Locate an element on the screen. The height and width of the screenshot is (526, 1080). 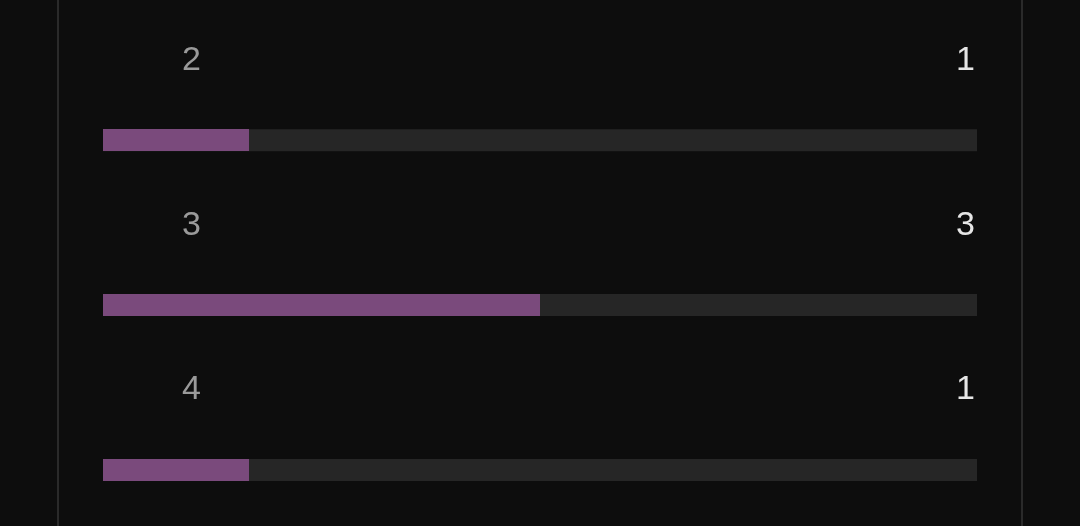
y-tick-label: 4 is located at coordinates (191, 387).